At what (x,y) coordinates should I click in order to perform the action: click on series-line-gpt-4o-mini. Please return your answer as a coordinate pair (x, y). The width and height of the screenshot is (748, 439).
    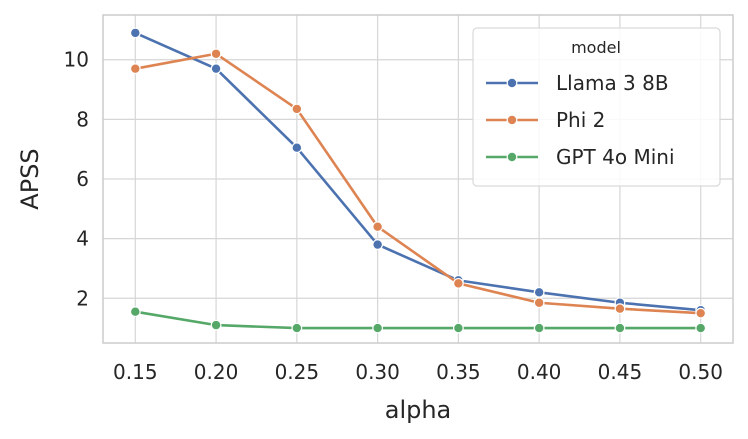
    Looking at the image, I should click on (418, 320).